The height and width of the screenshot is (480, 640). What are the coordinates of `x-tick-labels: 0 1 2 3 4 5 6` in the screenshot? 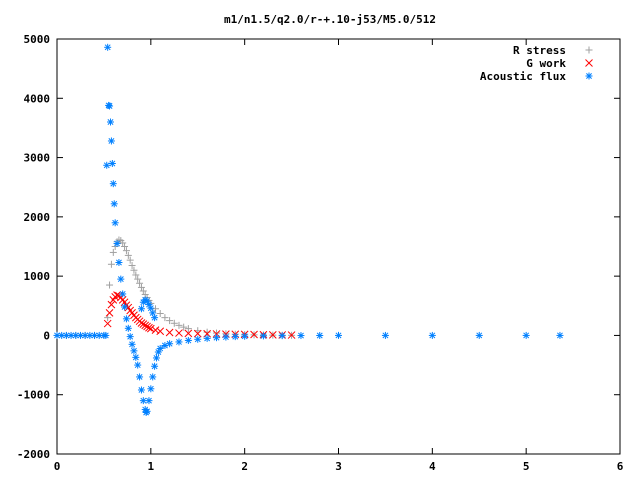 It's located at (339, 466).